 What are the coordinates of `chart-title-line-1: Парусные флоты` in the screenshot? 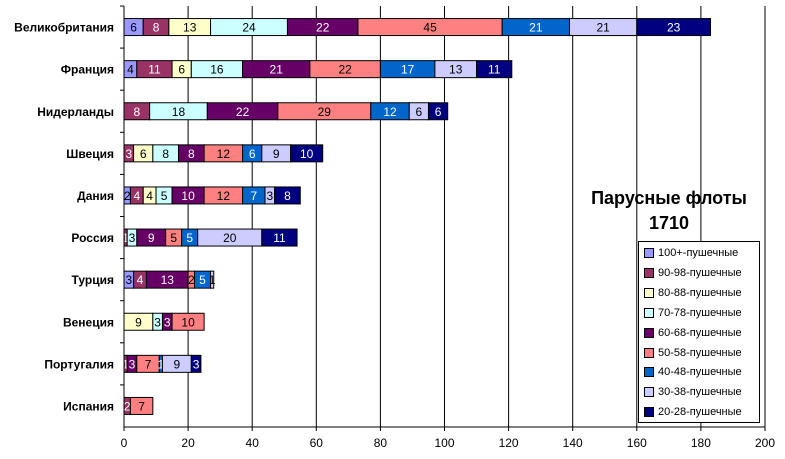 It's located at (669, 198).